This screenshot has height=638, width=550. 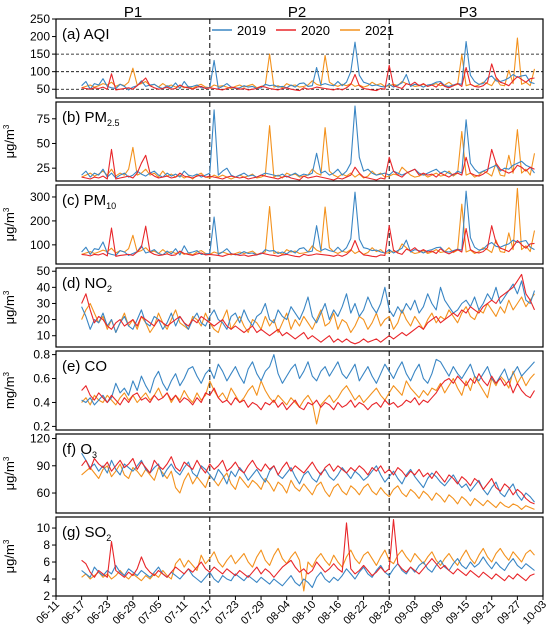 I want to click on panel-2: 100 200 300 (c) PM10 μg/m3, so click(x=273, y=224).